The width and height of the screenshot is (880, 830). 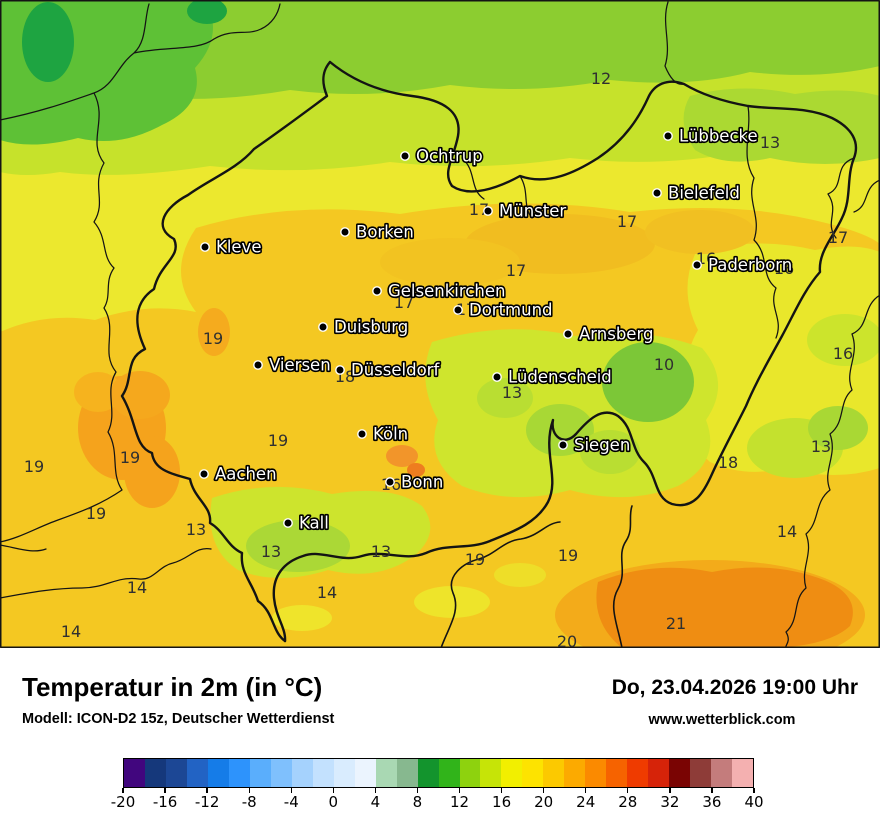 What do you see at coordinates (172, 687) in the screenshot?
I see `page-title: Temperatur in 2m (in °C)` at bounding box center [172, 687].